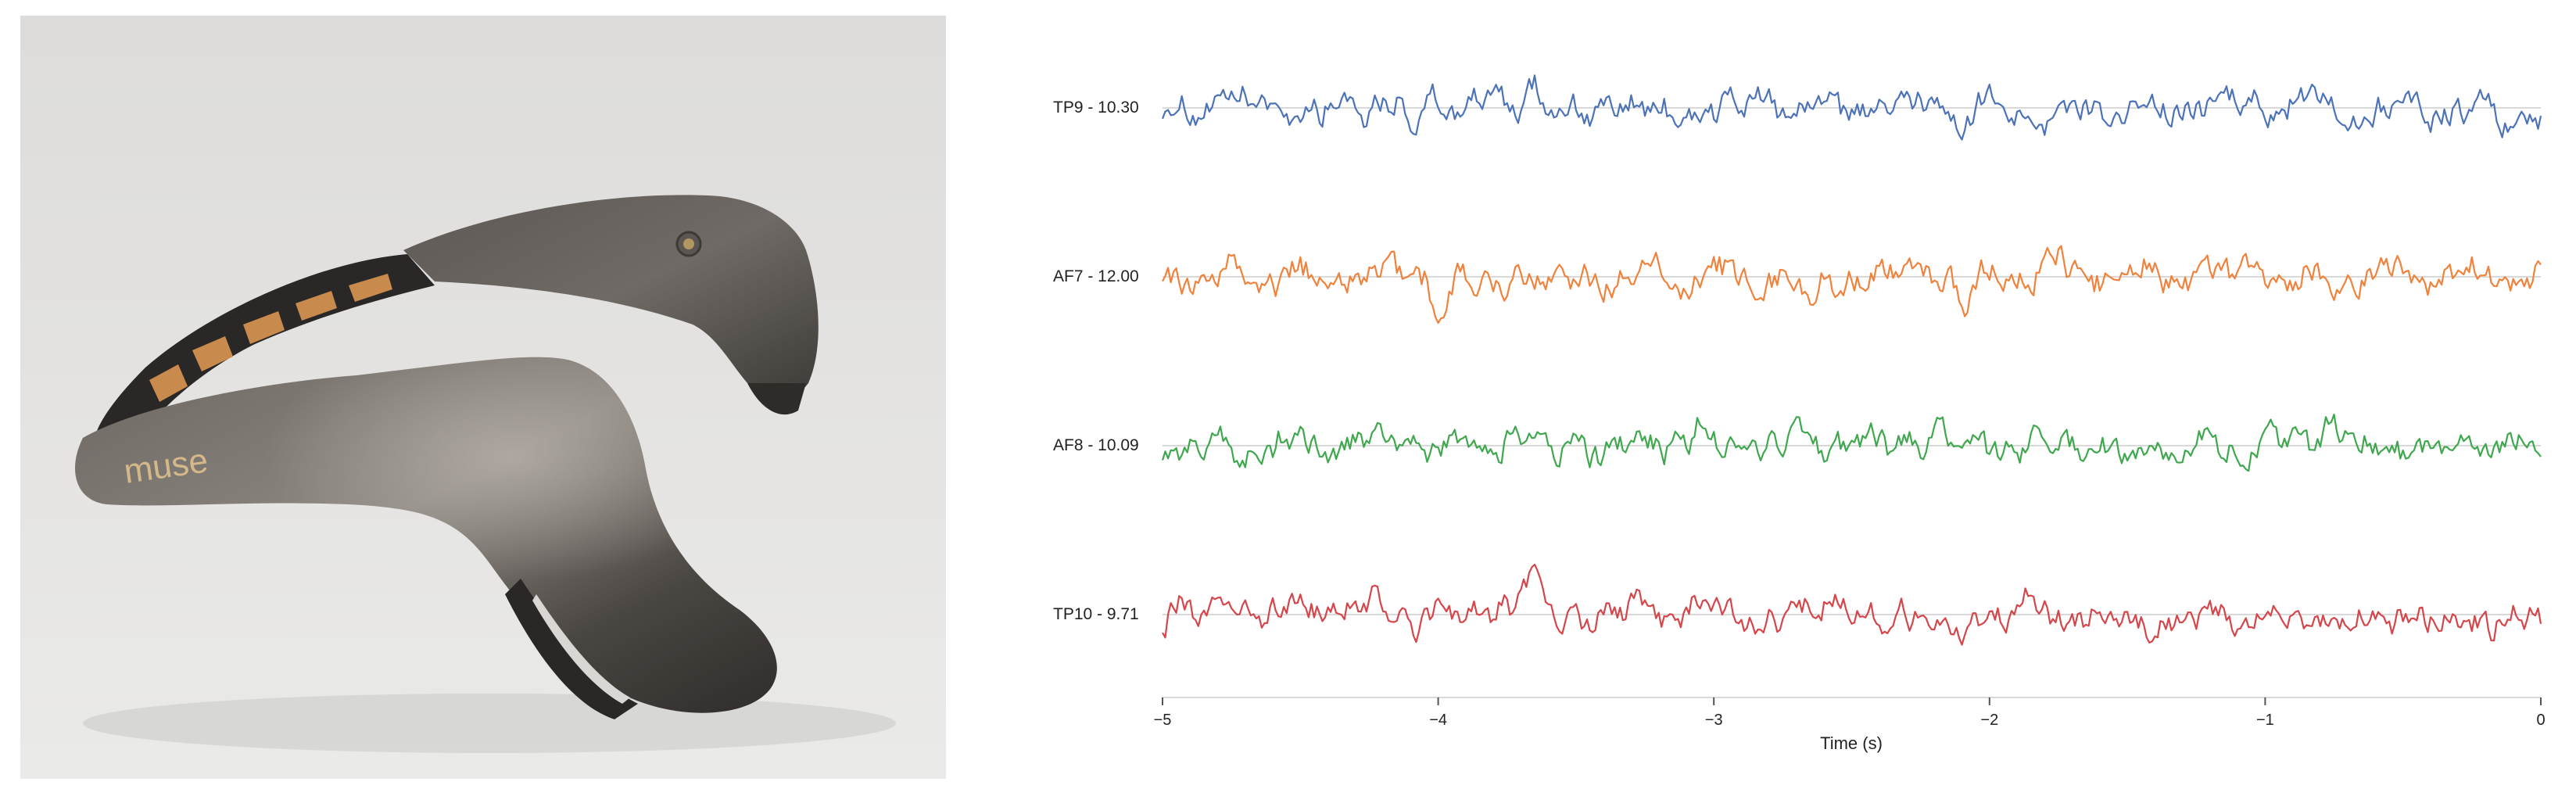  I want to click on x-tick-label: −5, so click(1163, 720).